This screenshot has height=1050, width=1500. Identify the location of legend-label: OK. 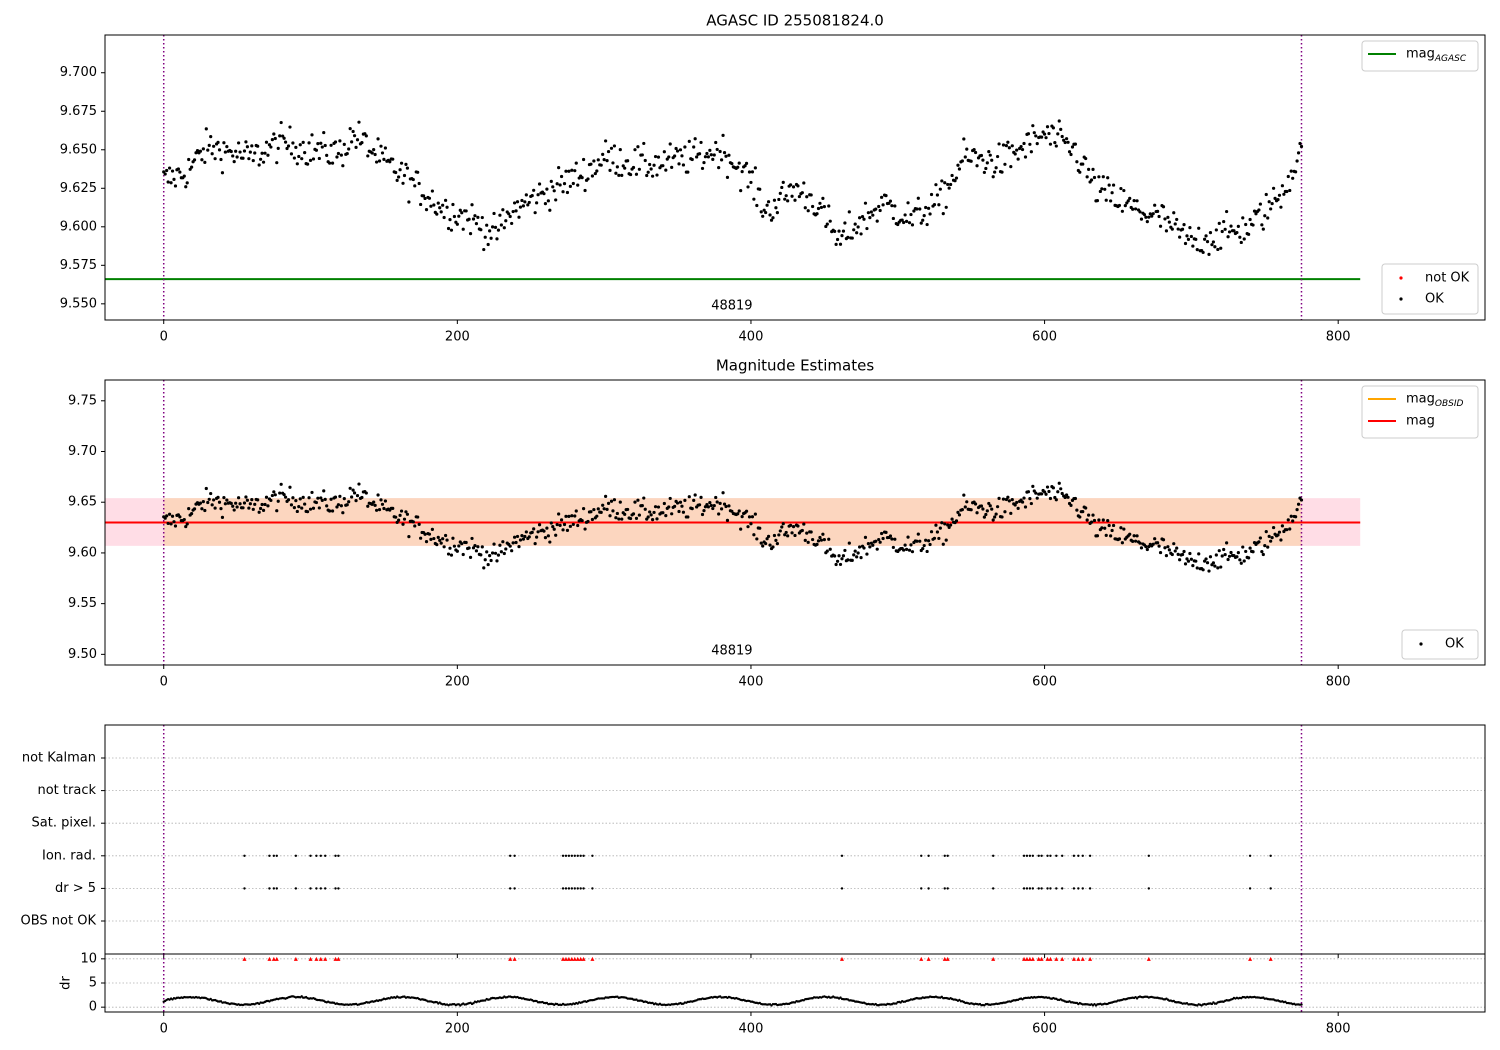
(1454, 644).